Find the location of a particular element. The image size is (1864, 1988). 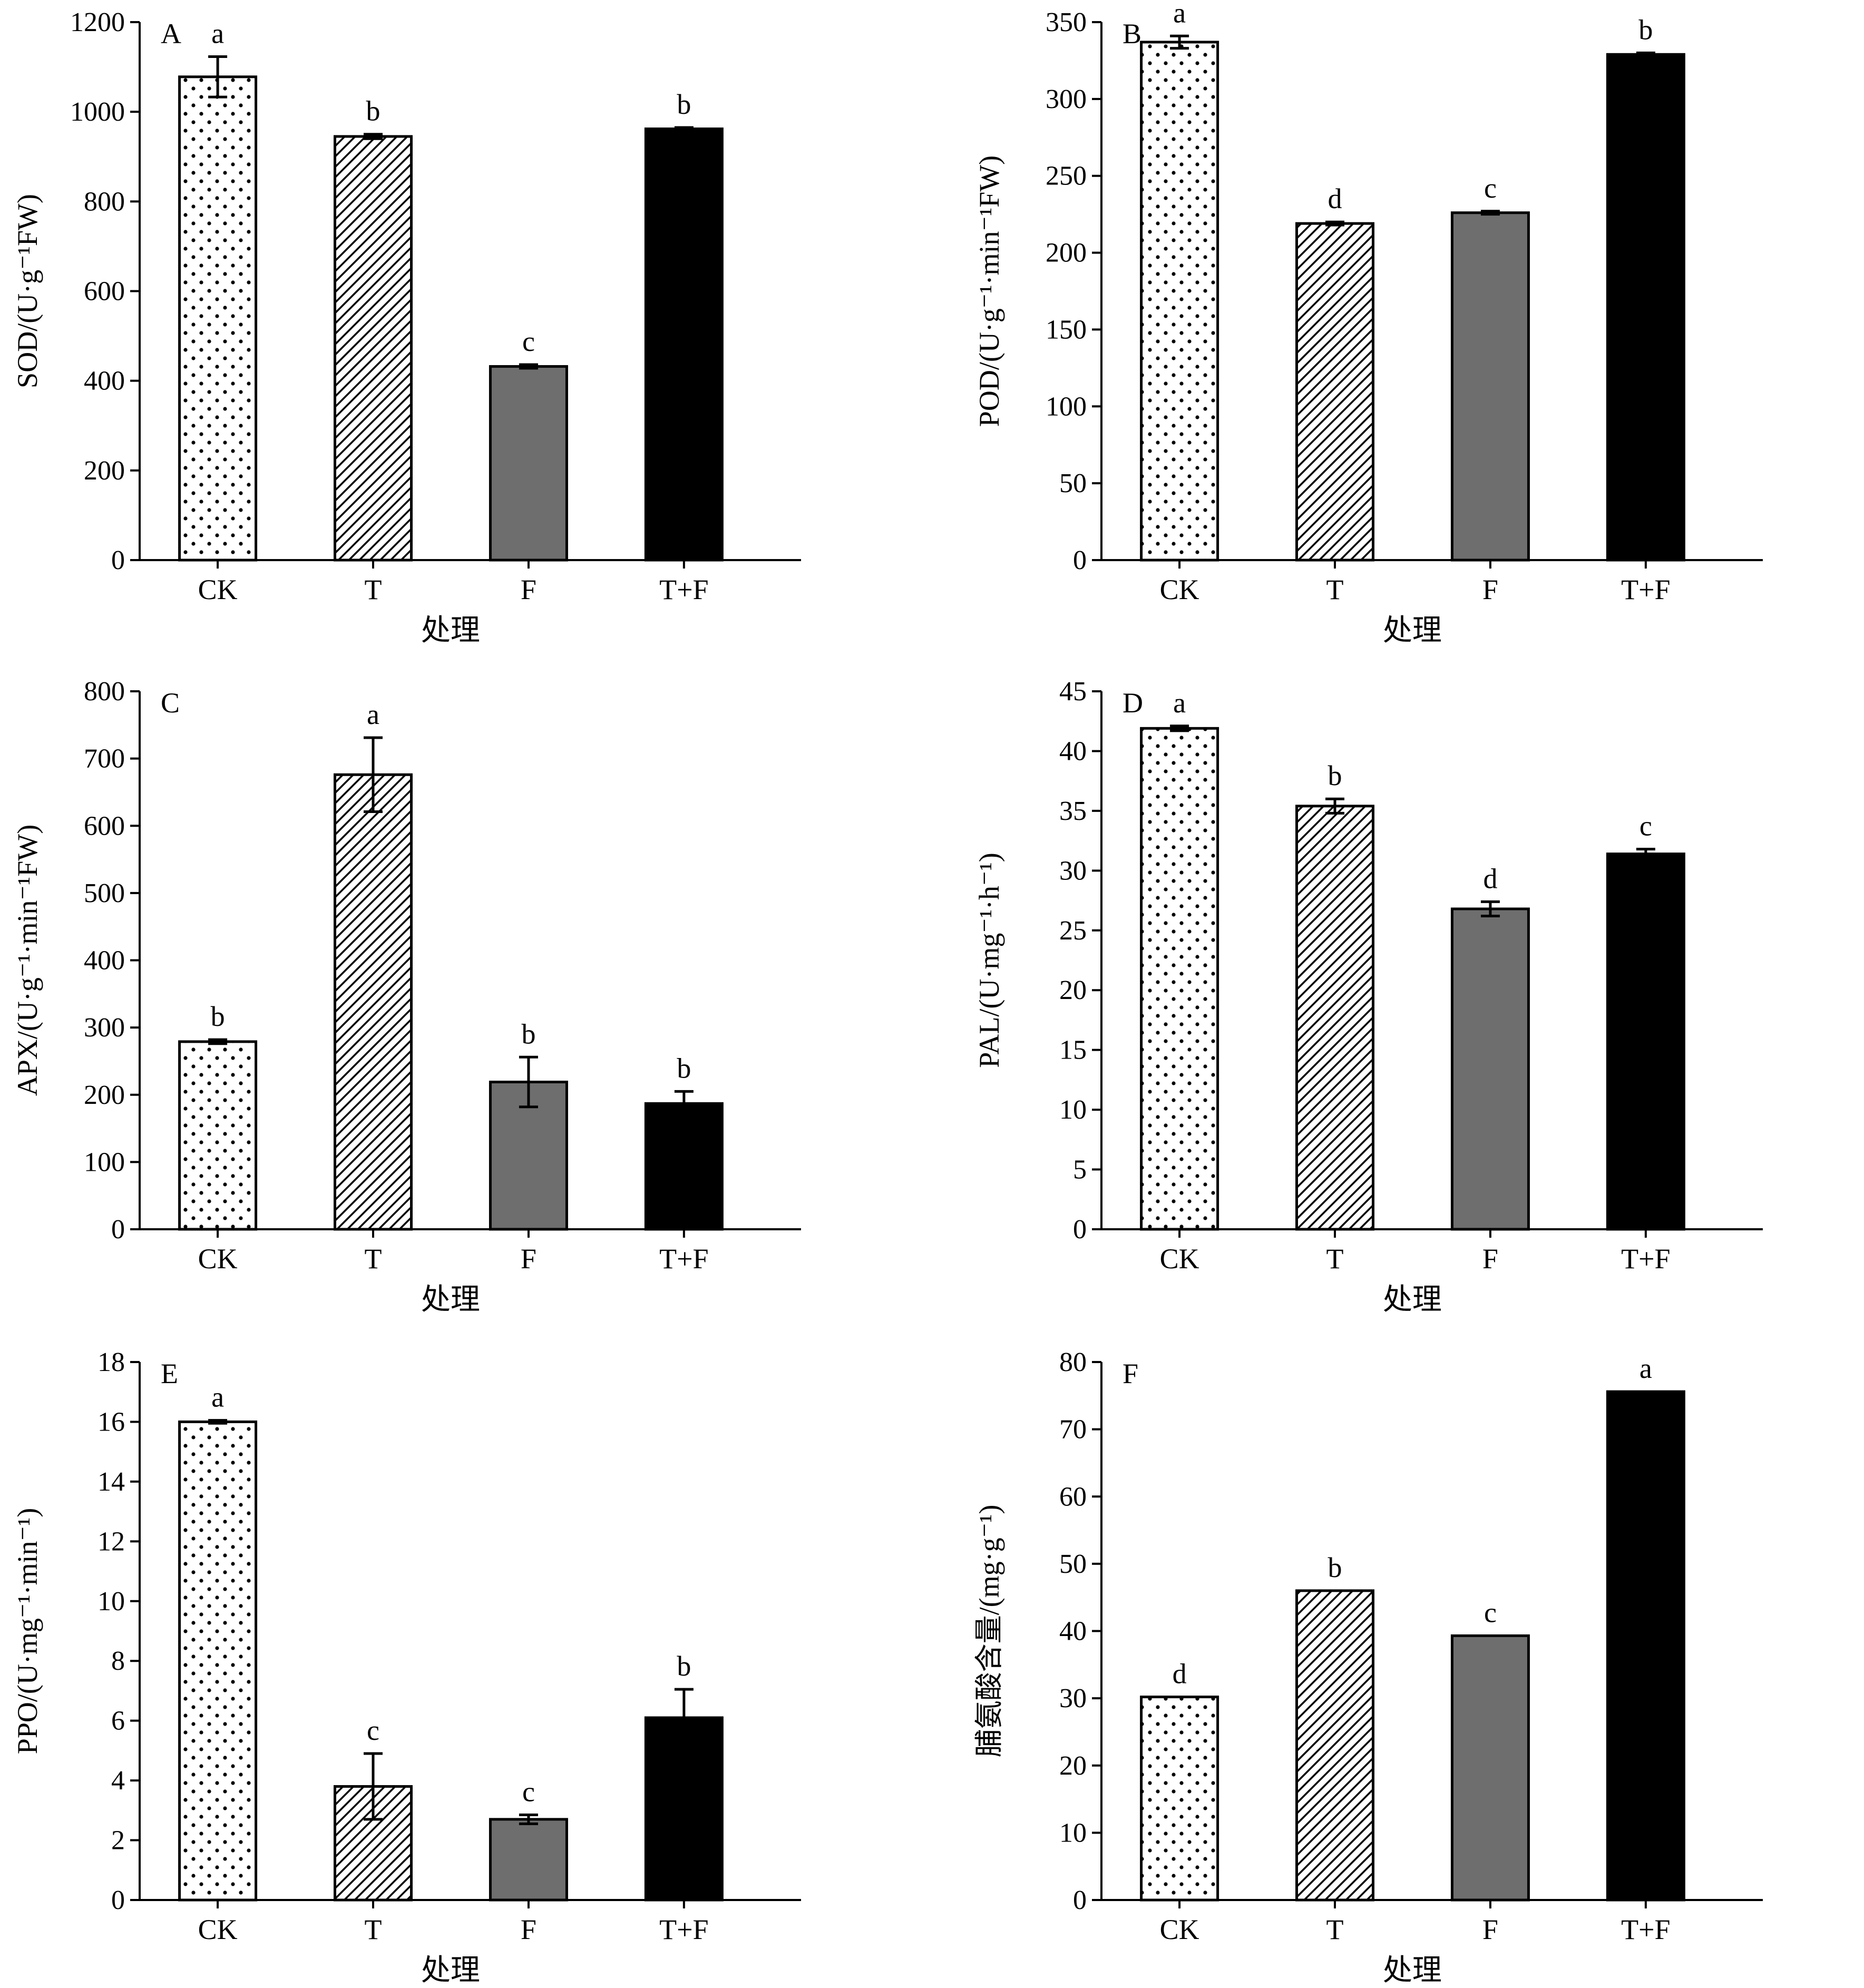

panel-letter: B is located at coordinates (1132, 34).